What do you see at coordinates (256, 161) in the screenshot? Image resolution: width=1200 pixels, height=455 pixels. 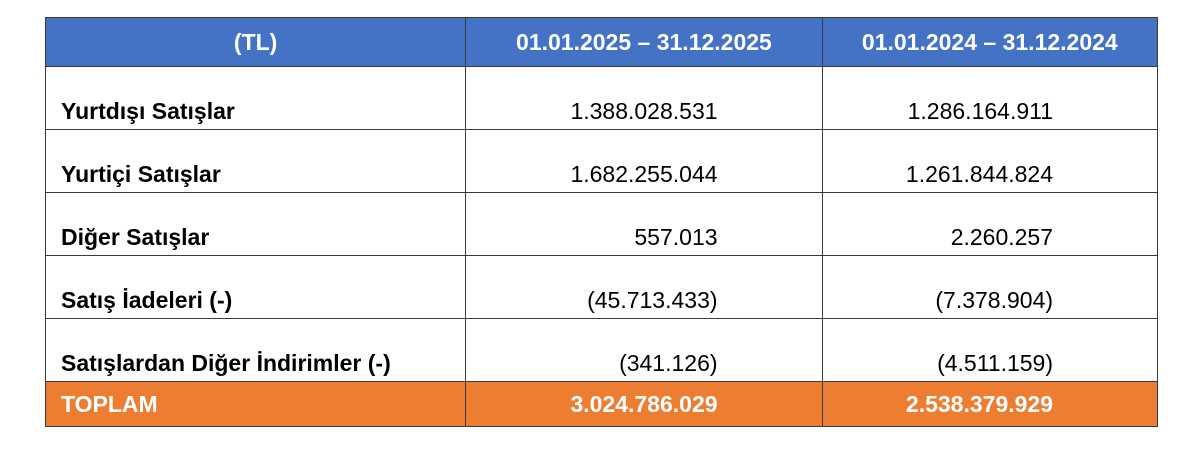 I see `row-label: Yurtiçi Satışlar` at bounding box center [256, 161].